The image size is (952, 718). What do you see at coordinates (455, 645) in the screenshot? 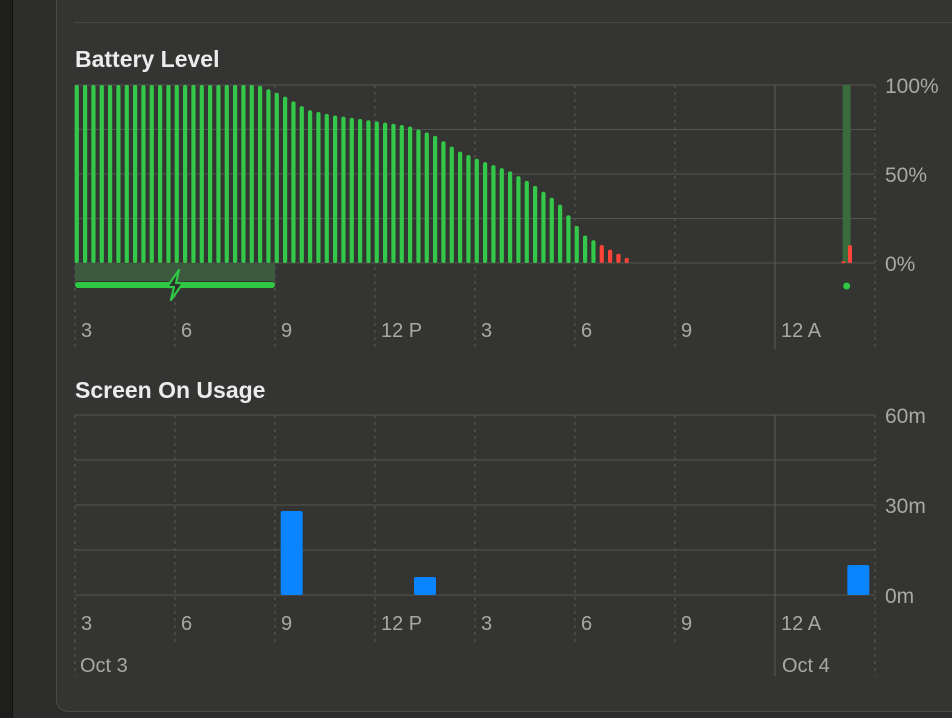
I see `usage-x-ticks: 3 6 9 12 P 3 6 9 12 A Oct 3 Oct 4` at bounding box center [455, 645].